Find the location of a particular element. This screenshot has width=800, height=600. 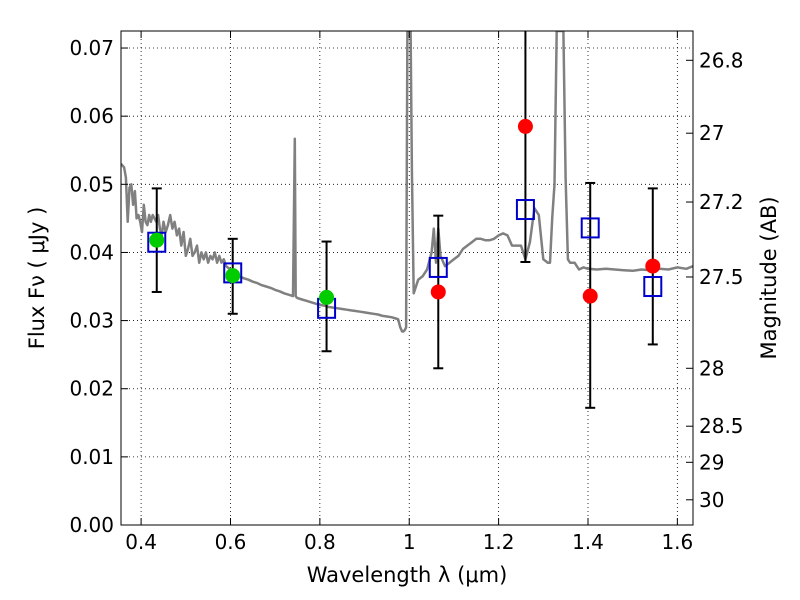

y-axis-title: Flux Fν ( μJy ) is located at coordinates (37, 278).